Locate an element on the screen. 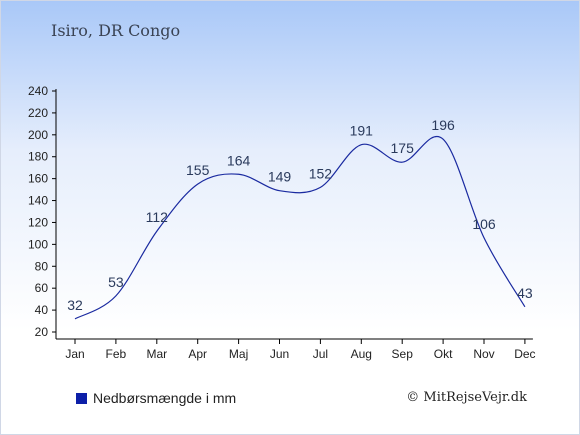 The width and height of the screenshot is (580, 435). y-tick-label: 200 is located at coordinates (38, 135).